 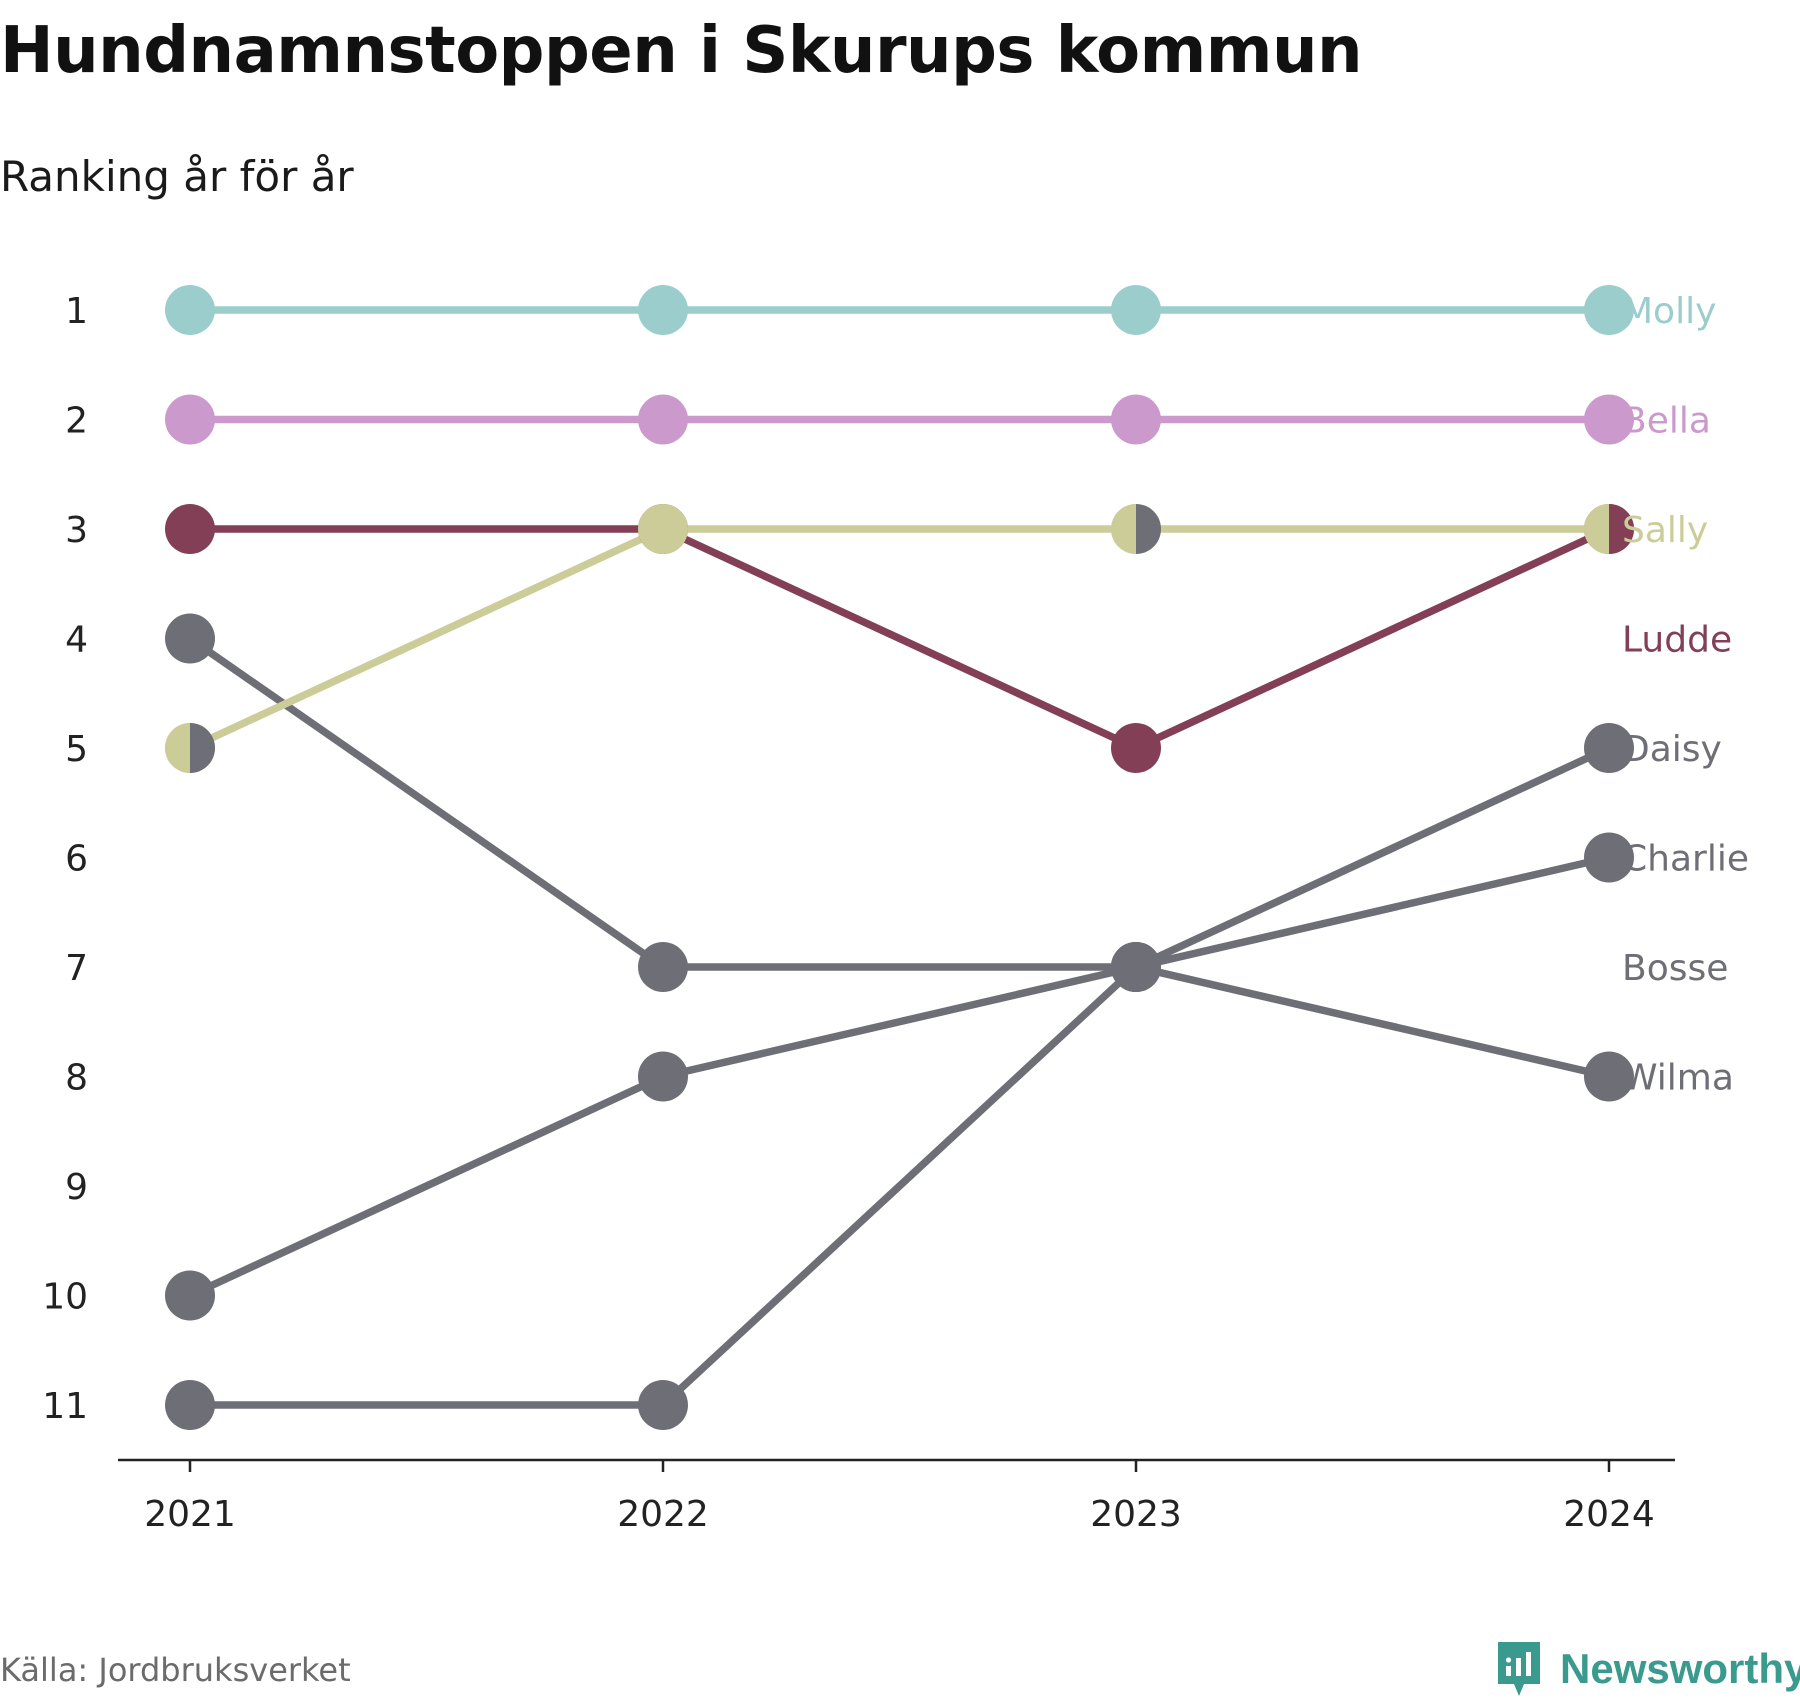 I want to click on point-molly-2022, so click(x=663, y=310).